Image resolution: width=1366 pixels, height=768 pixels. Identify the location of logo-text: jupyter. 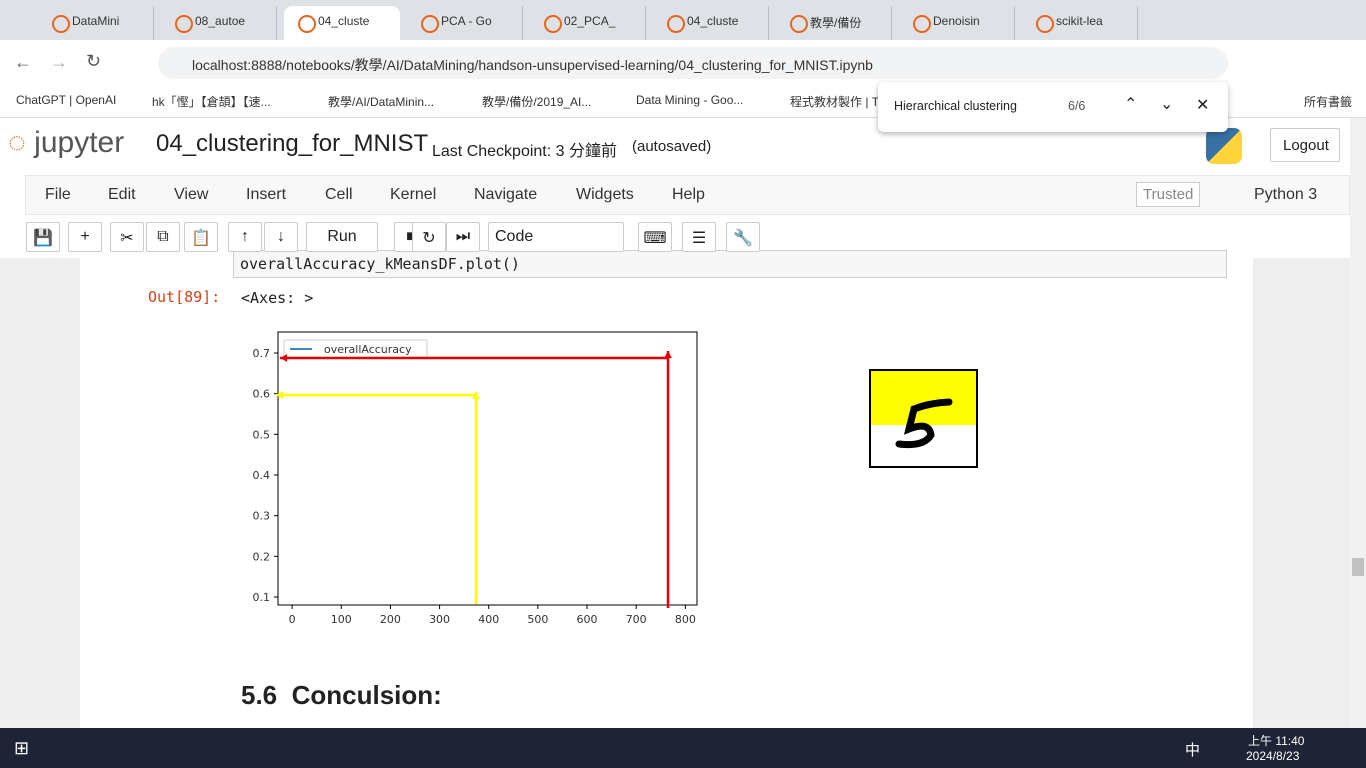
(79, 142).